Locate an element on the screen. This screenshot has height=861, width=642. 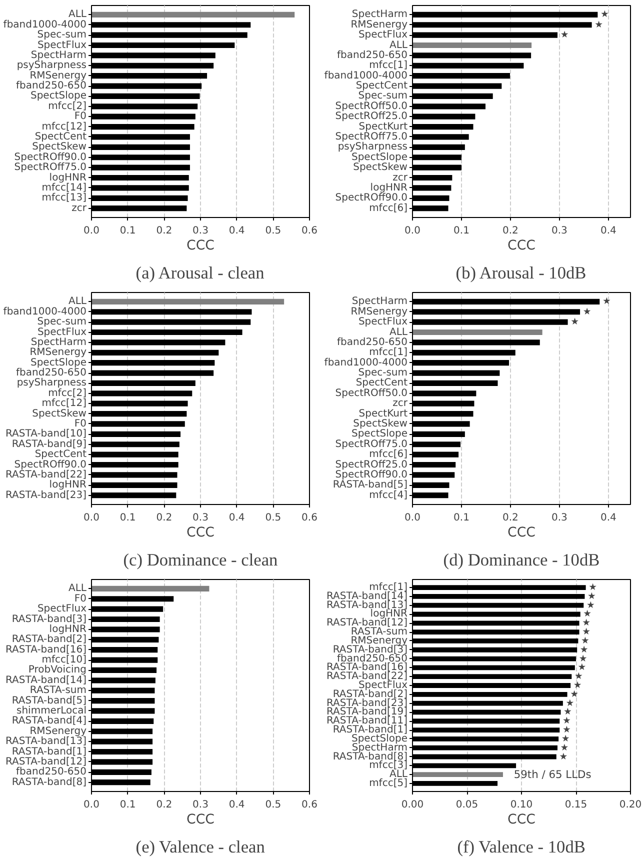
y-tick-label: RASTA-band[5] is located at coordinates (49, 700).